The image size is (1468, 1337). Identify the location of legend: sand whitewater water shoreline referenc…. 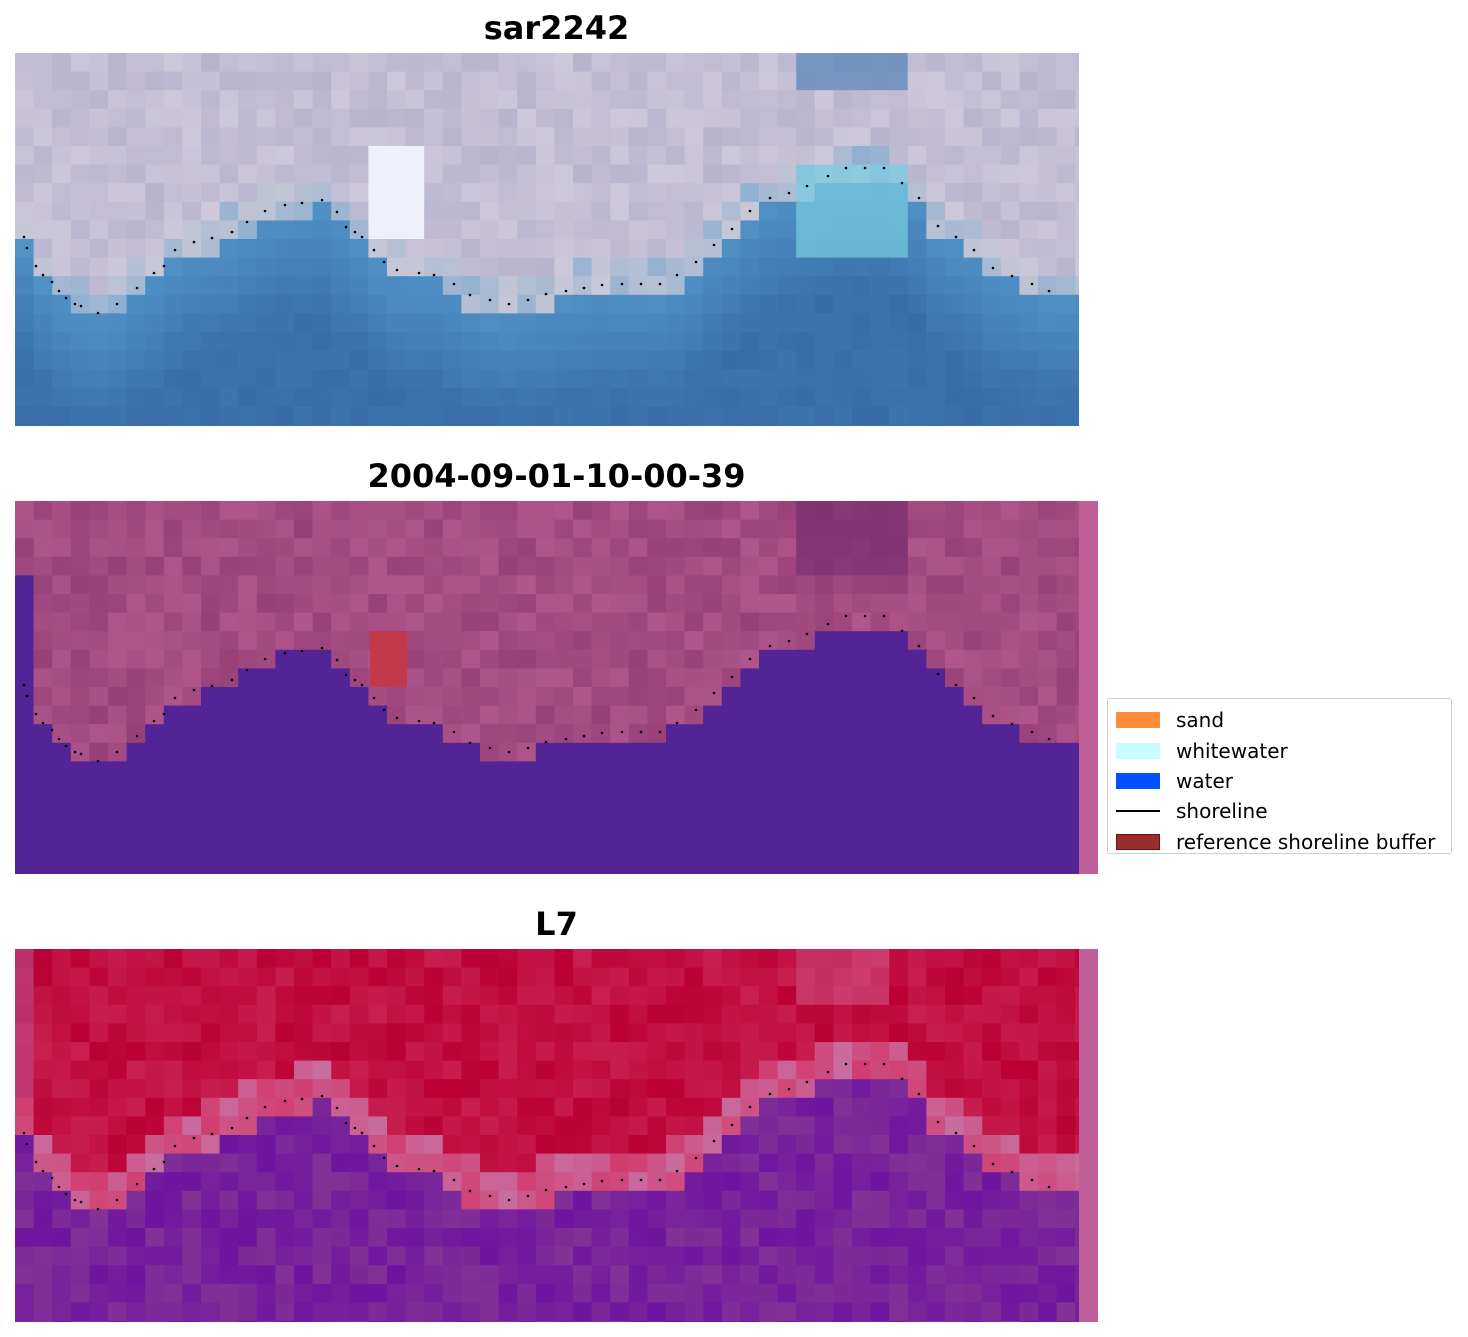
(1279, 776).